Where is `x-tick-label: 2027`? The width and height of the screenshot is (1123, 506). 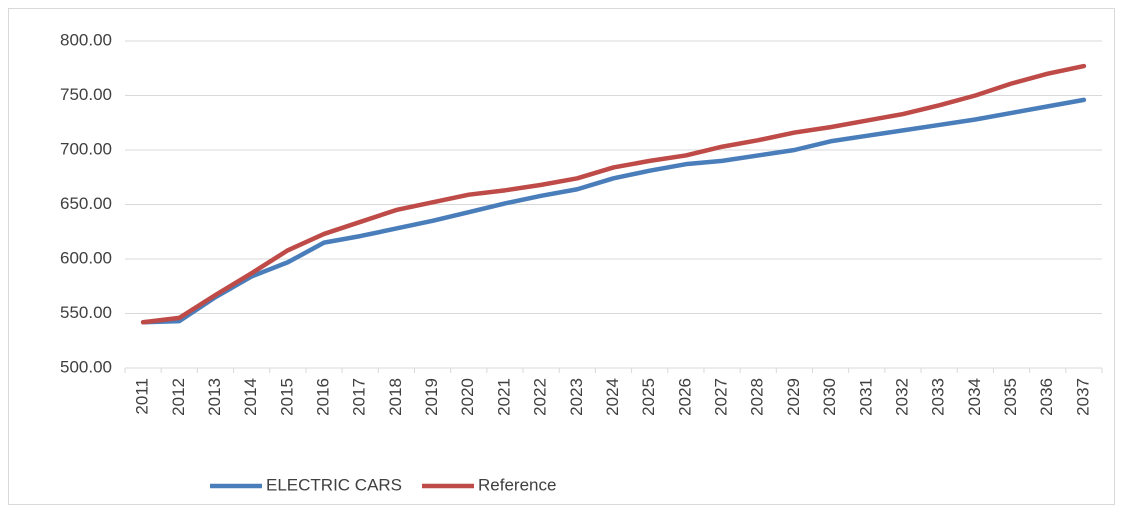
x-tick-label: 2027 is located at coordinates (721, 397).